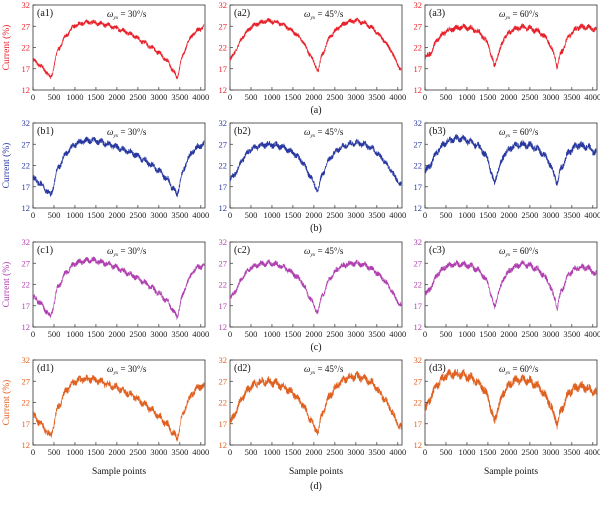 This screenshot has height=508, width=600. Describe the element at coordinates (118, 408) in the screenshot. I see `series-line-d1` at that location.